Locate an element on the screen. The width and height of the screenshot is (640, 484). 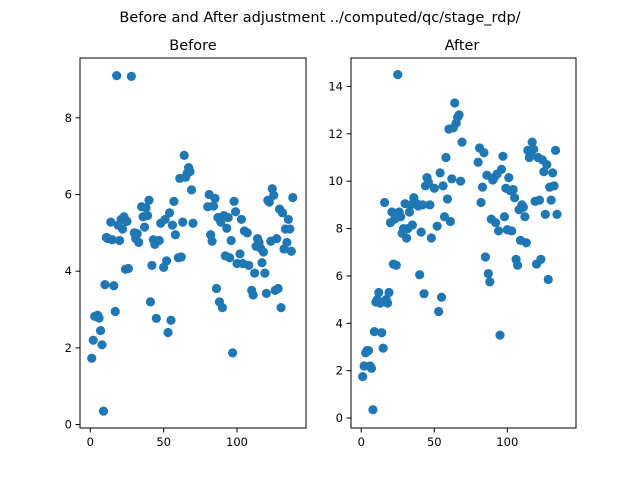
after-y-tick-label: 14 is located at coordinates (335, 86).